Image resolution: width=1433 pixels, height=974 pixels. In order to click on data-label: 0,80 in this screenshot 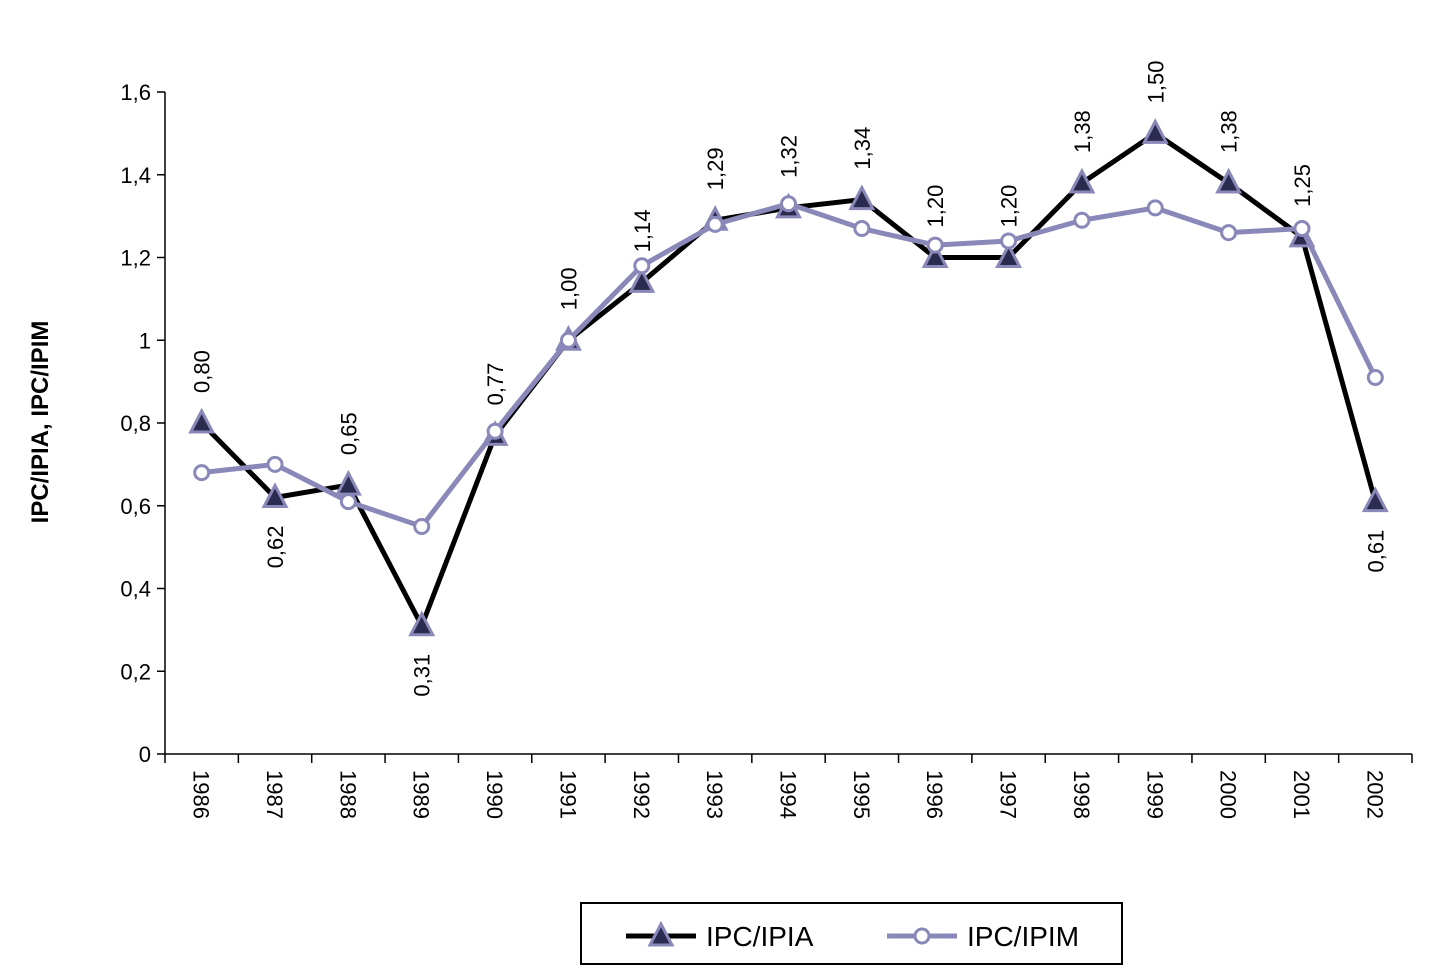, I will do `click(202, 371)`.